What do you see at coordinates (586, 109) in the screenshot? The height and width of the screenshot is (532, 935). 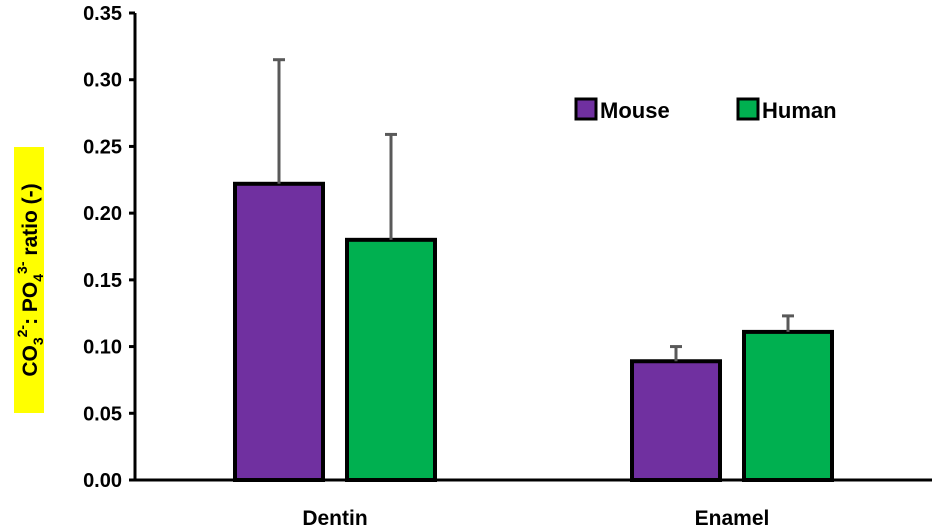 I see `legend-swatch-mouse` at bounding box center [586, 109].